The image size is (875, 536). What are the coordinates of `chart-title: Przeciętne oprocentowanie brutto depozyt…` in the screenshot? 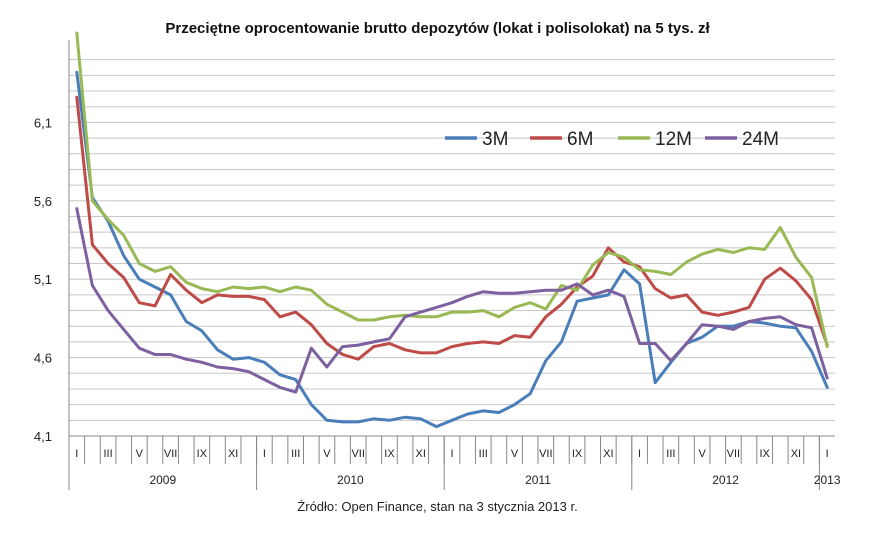 It's located at (437, 28).